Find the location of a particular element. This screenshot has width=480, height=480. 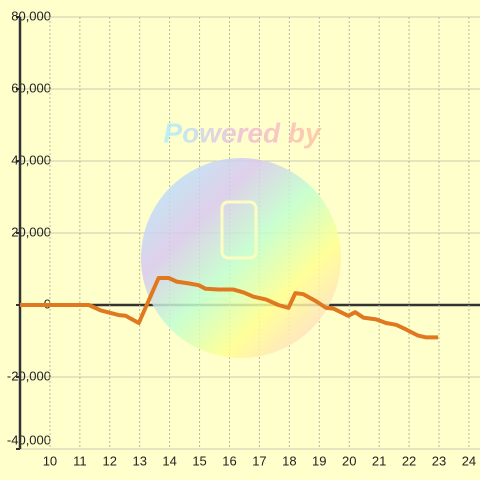

x-tick-label: 12 is located at coordinates (110, 460).